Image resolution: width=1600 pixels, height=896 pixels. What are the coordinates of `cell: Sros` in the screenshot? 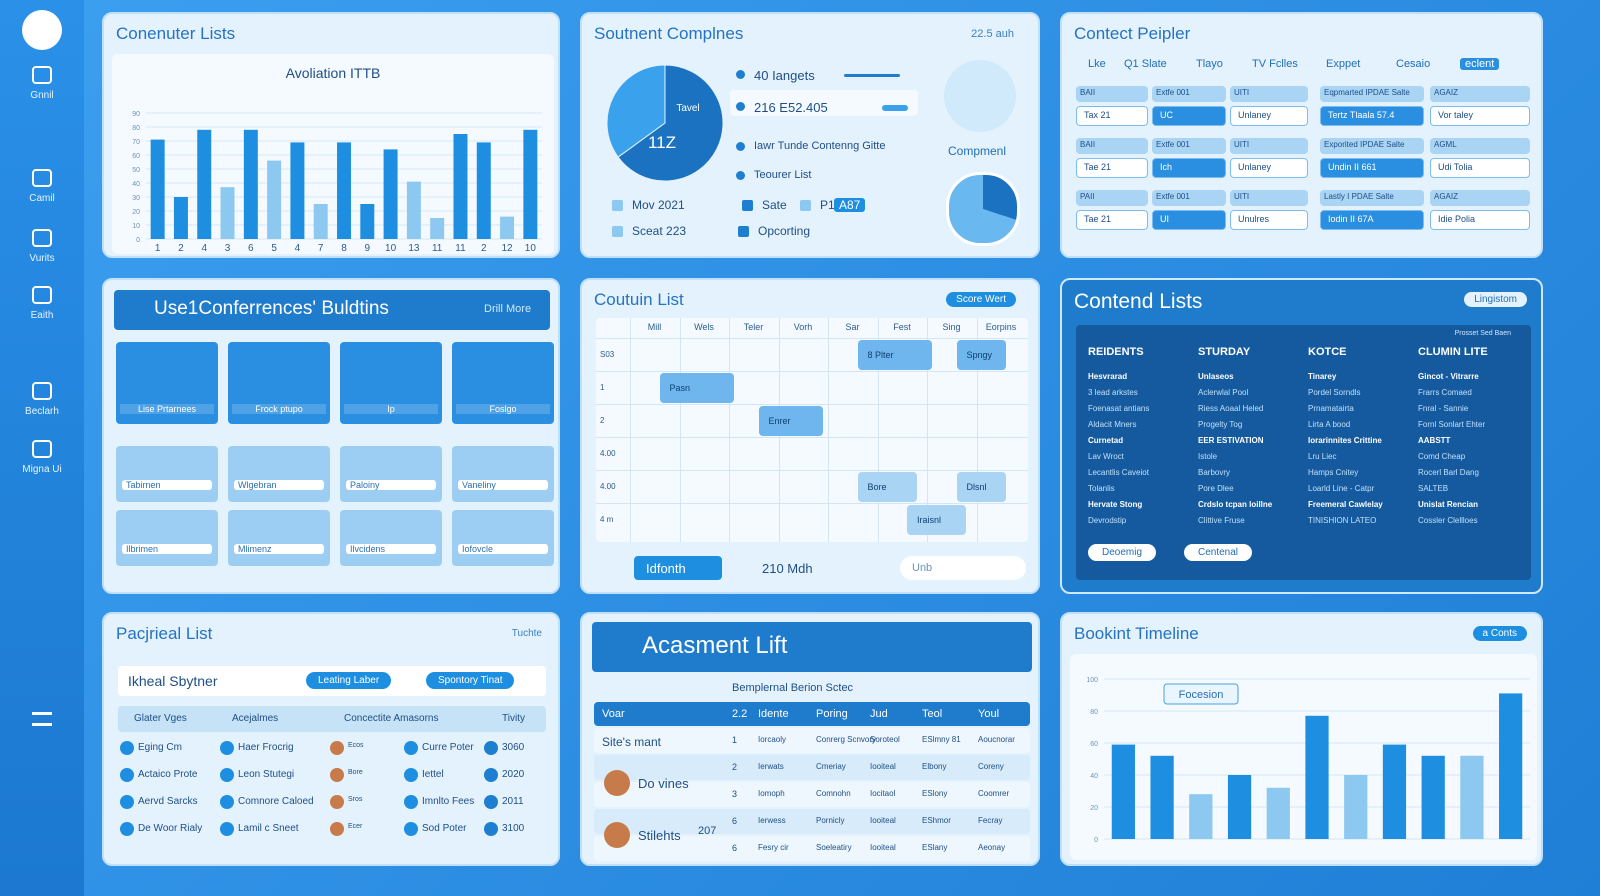 It's located at (355, 799).